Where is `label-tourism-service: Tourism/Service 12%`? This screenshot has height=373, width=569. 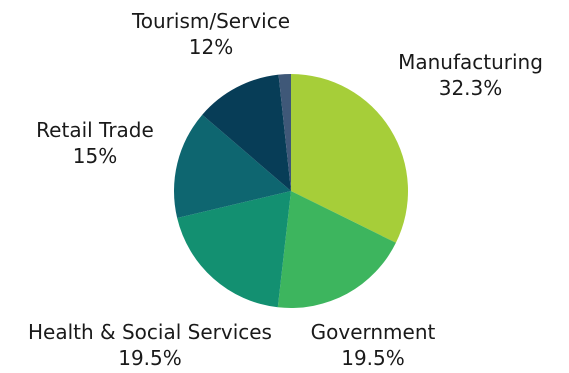 label-tourism-service: Tourism/Service 12% is located at coordinates (211, 34).